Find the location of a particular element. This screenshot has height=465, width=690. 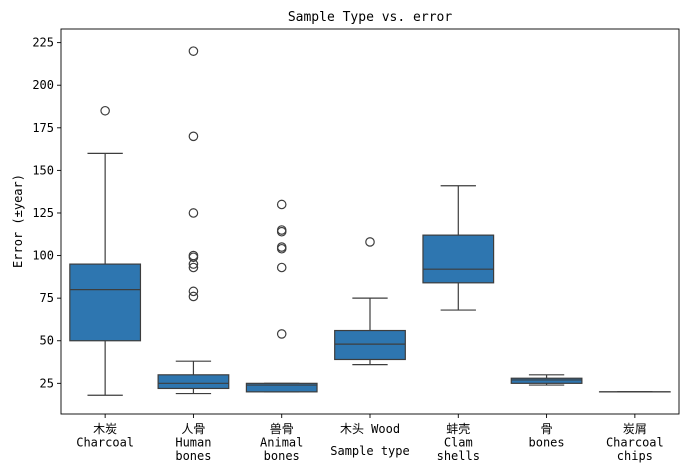

x-tick-label: 炭屑 is located at coordinates (635, 429).